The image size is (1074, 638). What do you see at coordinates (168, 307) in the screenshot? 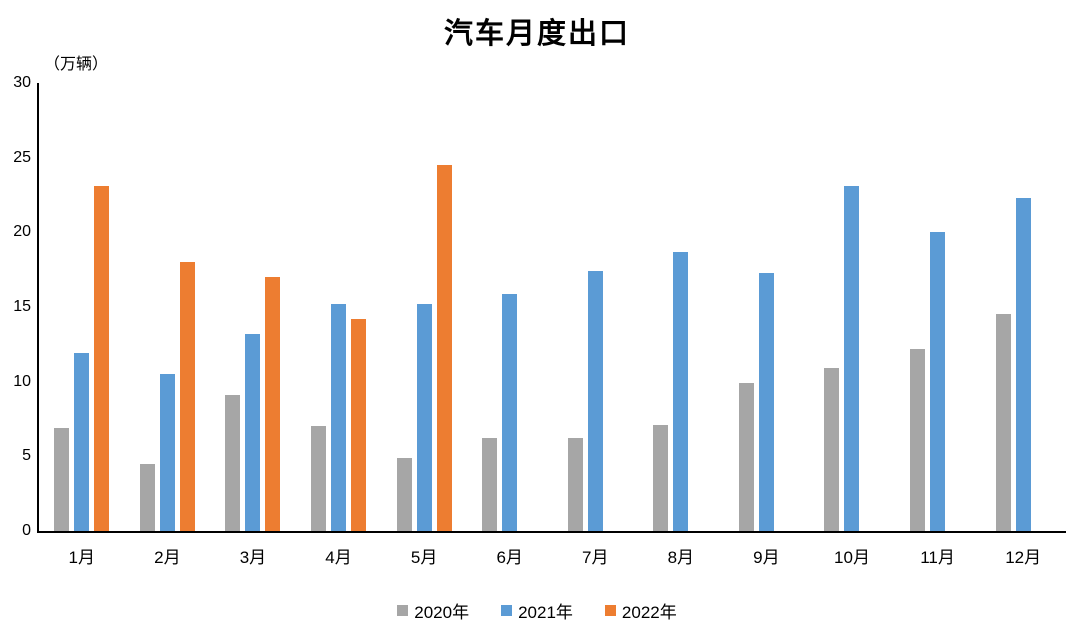
I see `bar-group-2月` at bounding box center [168, 307].